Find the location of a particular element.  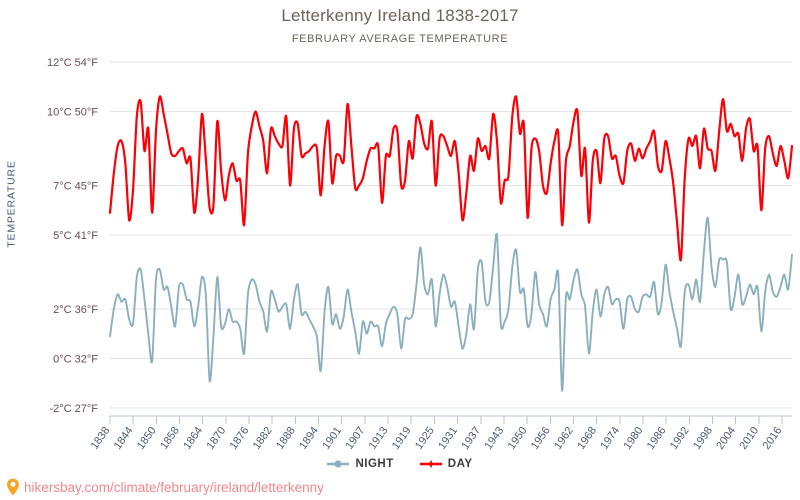

legend-item-night: NIGHT is located at coordinates (360, 464).